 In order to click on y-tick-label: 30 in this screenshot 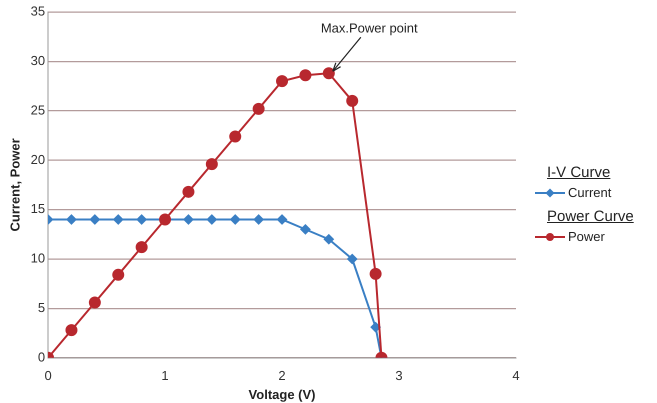, I will do `click(38, 60)`.